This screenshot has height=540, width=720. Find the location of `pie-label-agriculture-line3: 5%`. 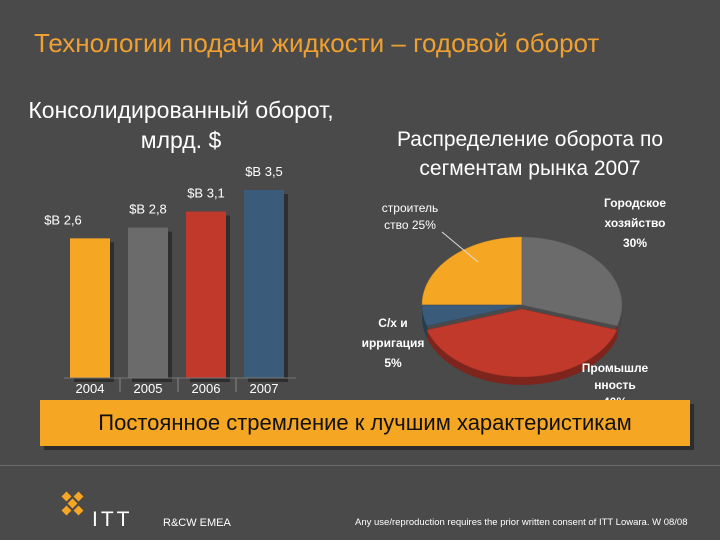

pie-label-agriculture-line3: 5% is located at coordinates (393, 363).